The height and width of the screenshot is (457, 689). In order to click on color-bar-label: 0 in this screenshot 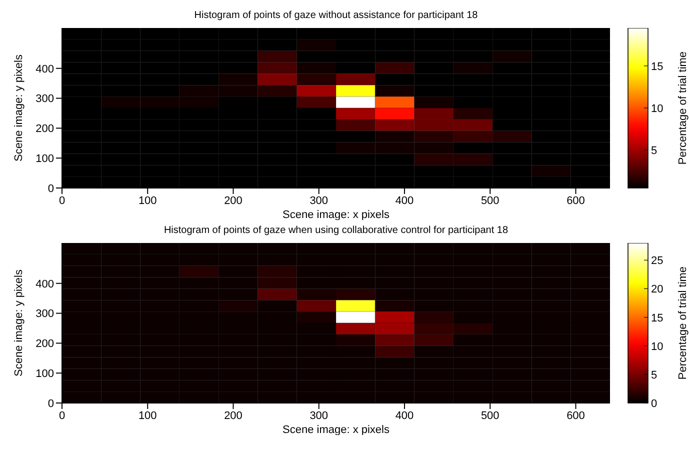, I will do `click(654, 404)`.